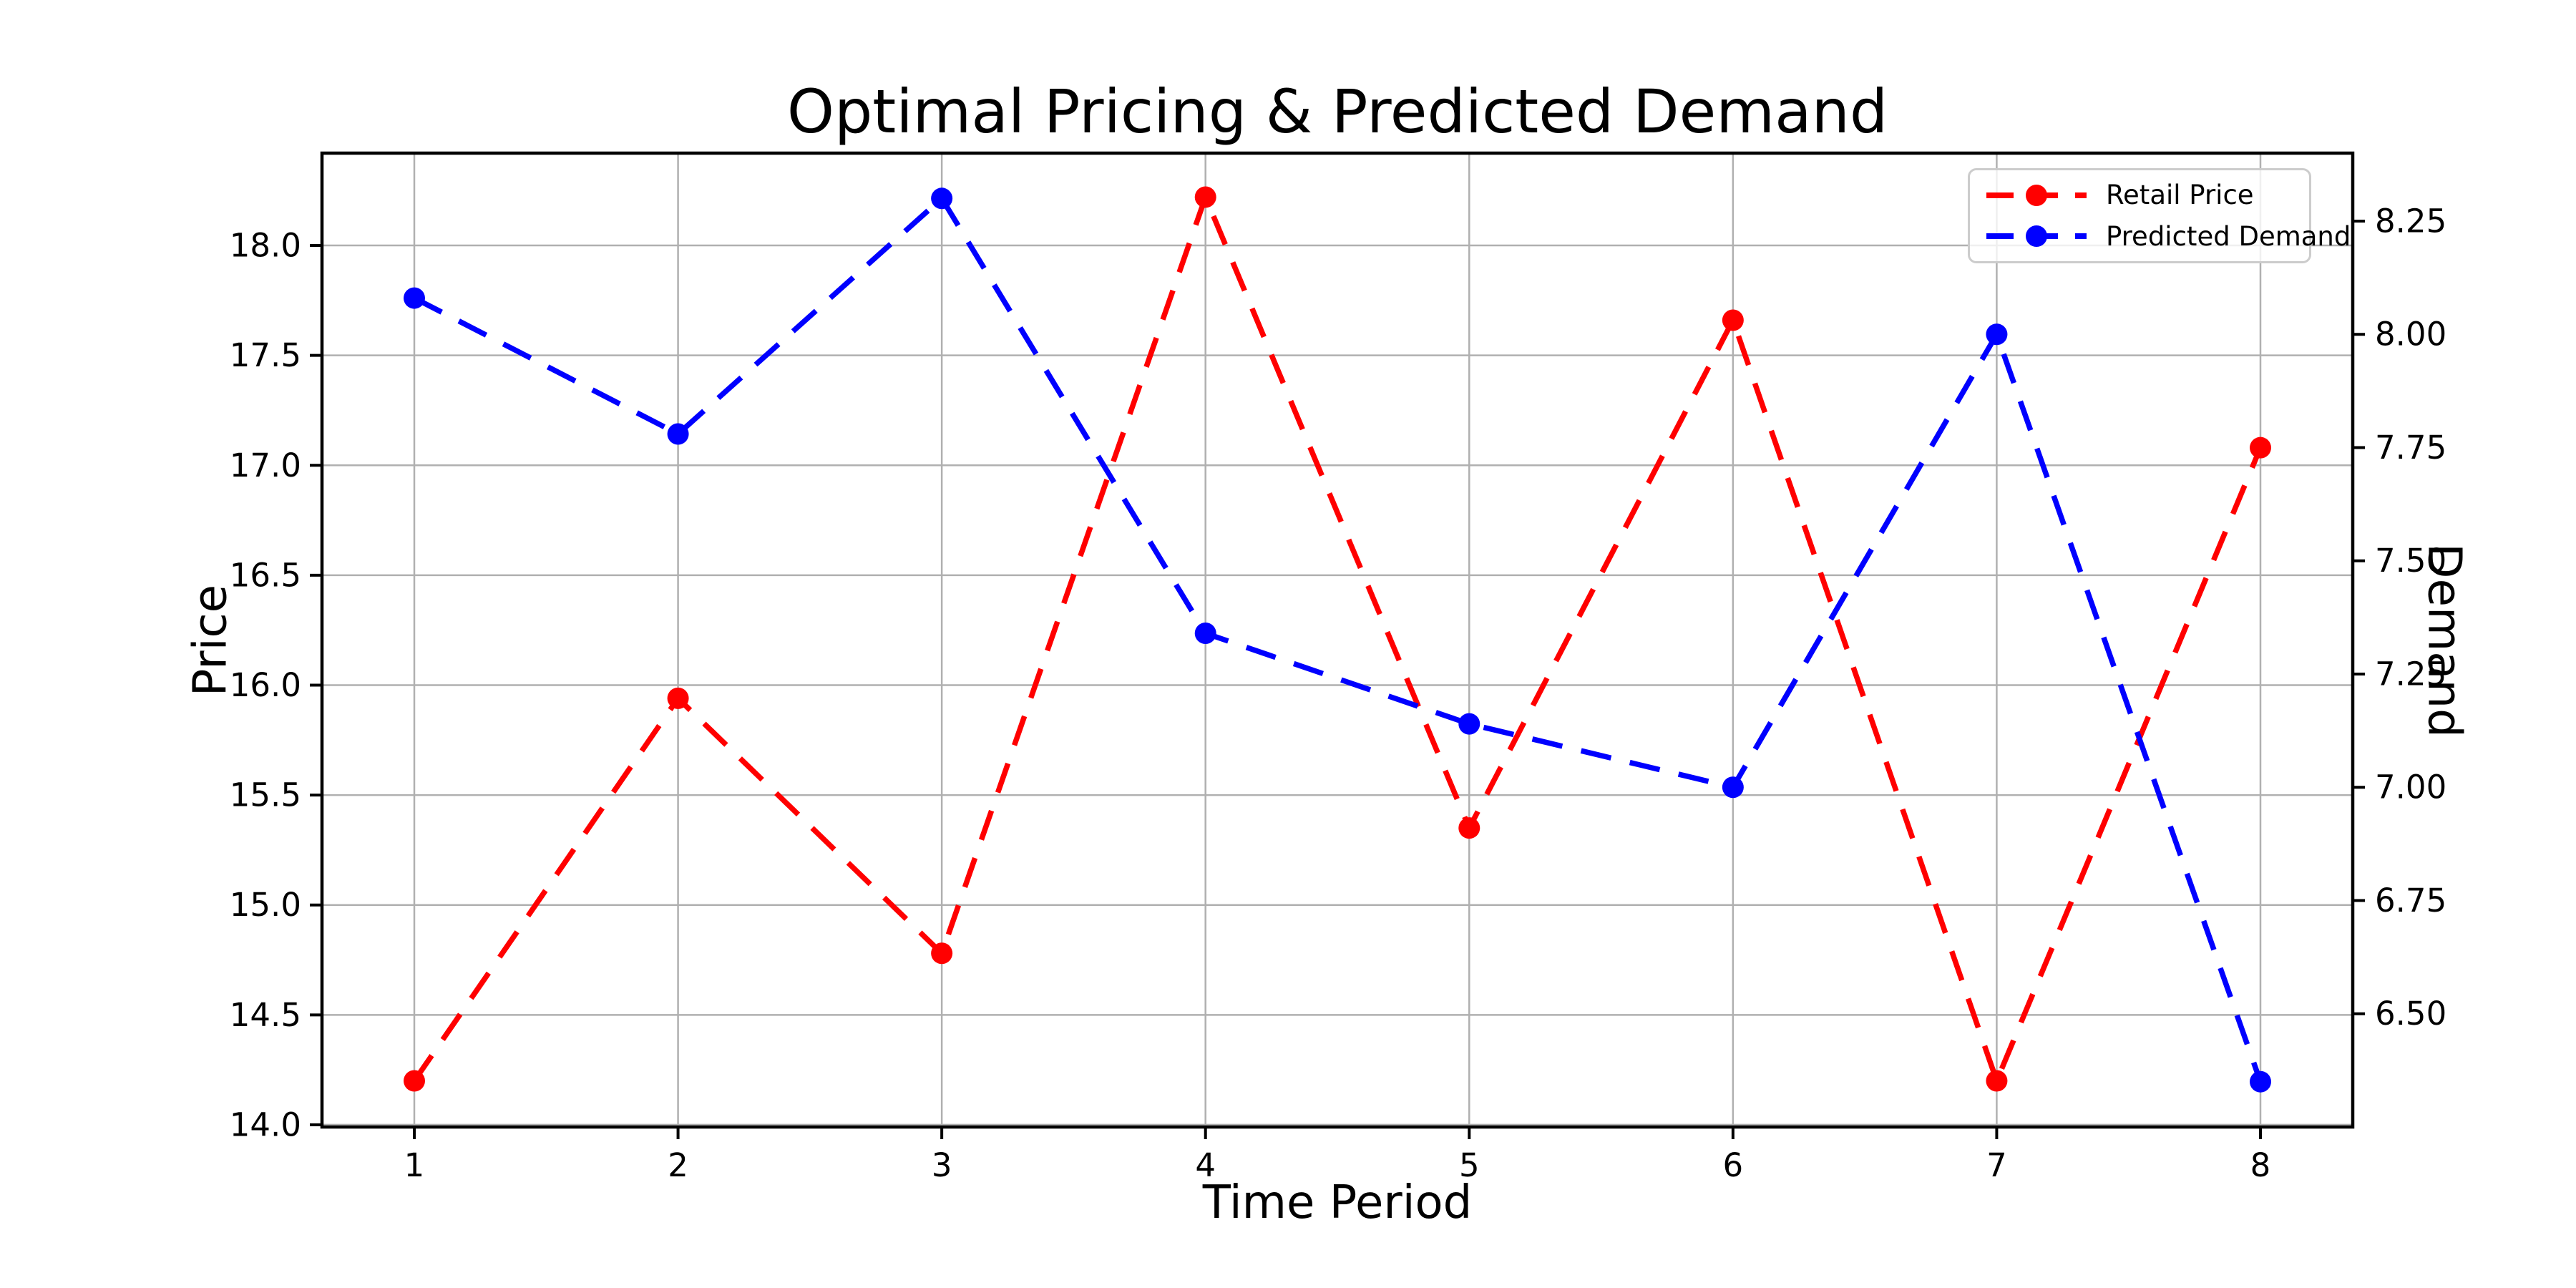 This screenshot has height=1288, width=2576. I want to click on retail-price-marker-t1, so click(414, 1081).